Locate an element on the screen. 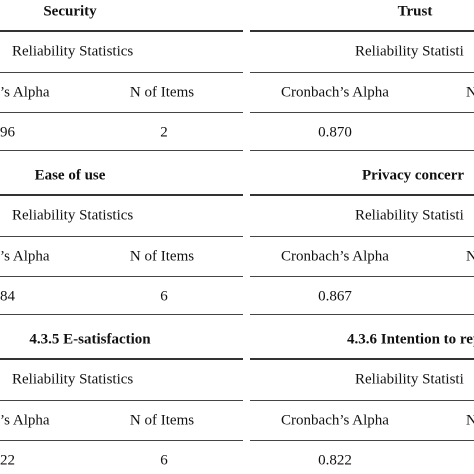 The image size is (474, 474). table-title: Security is located at coordinates (70, 11).